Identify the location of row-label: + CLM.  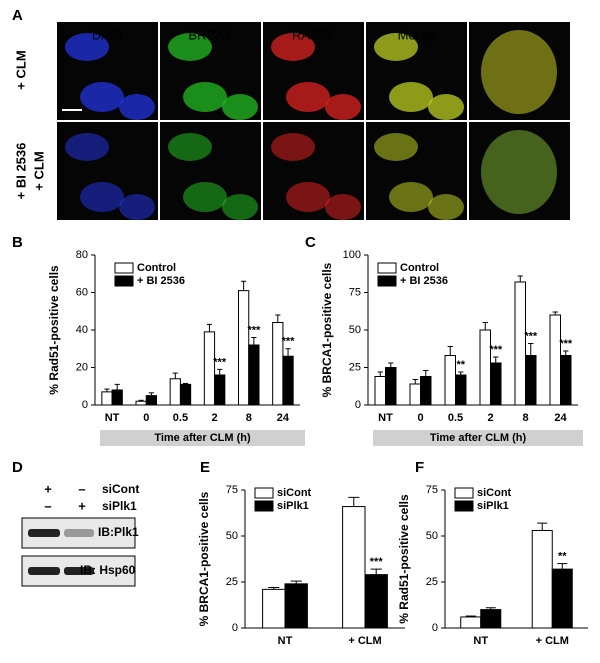
(38, 170).